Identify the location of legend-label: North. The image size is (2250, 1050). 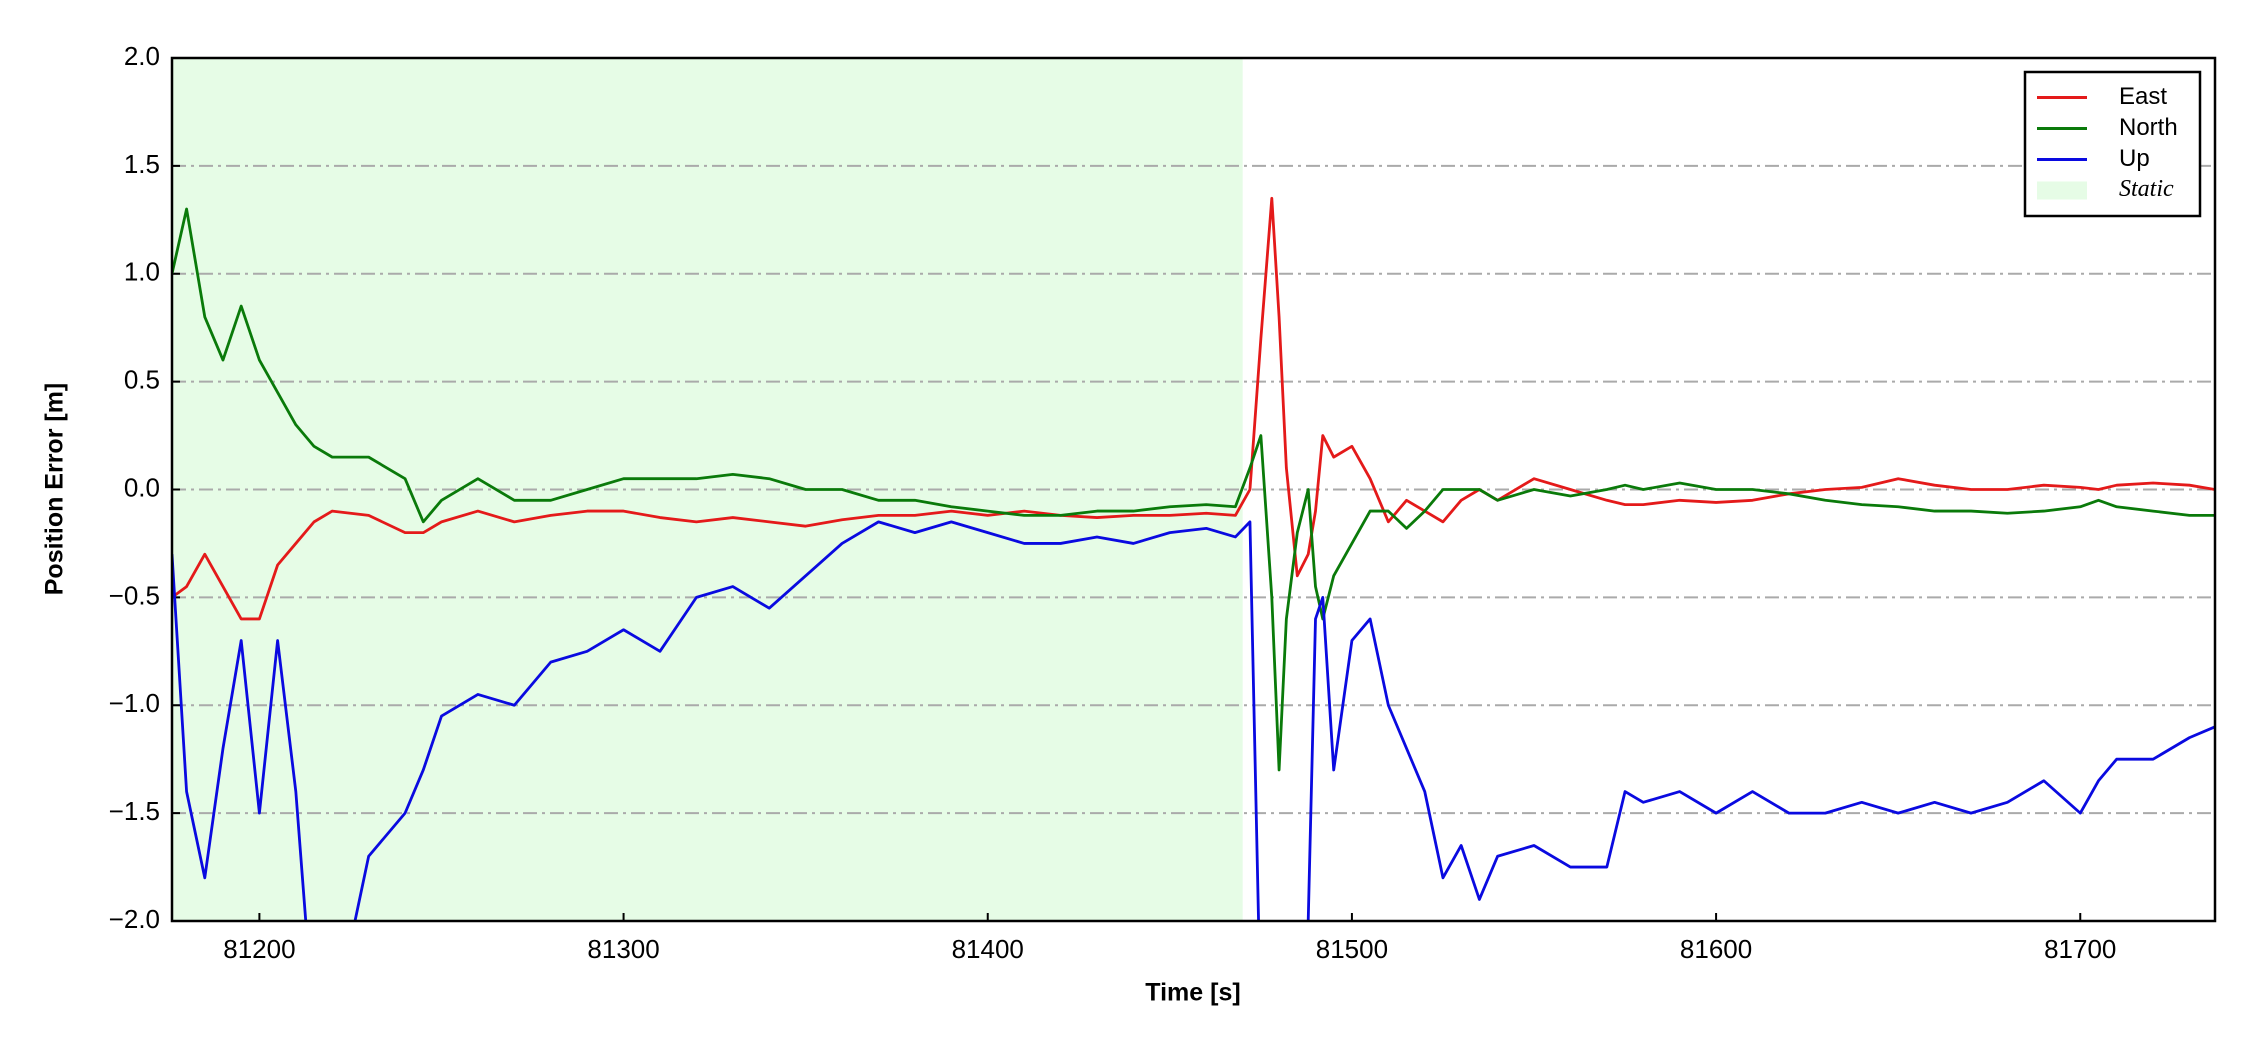
(2148, 127).